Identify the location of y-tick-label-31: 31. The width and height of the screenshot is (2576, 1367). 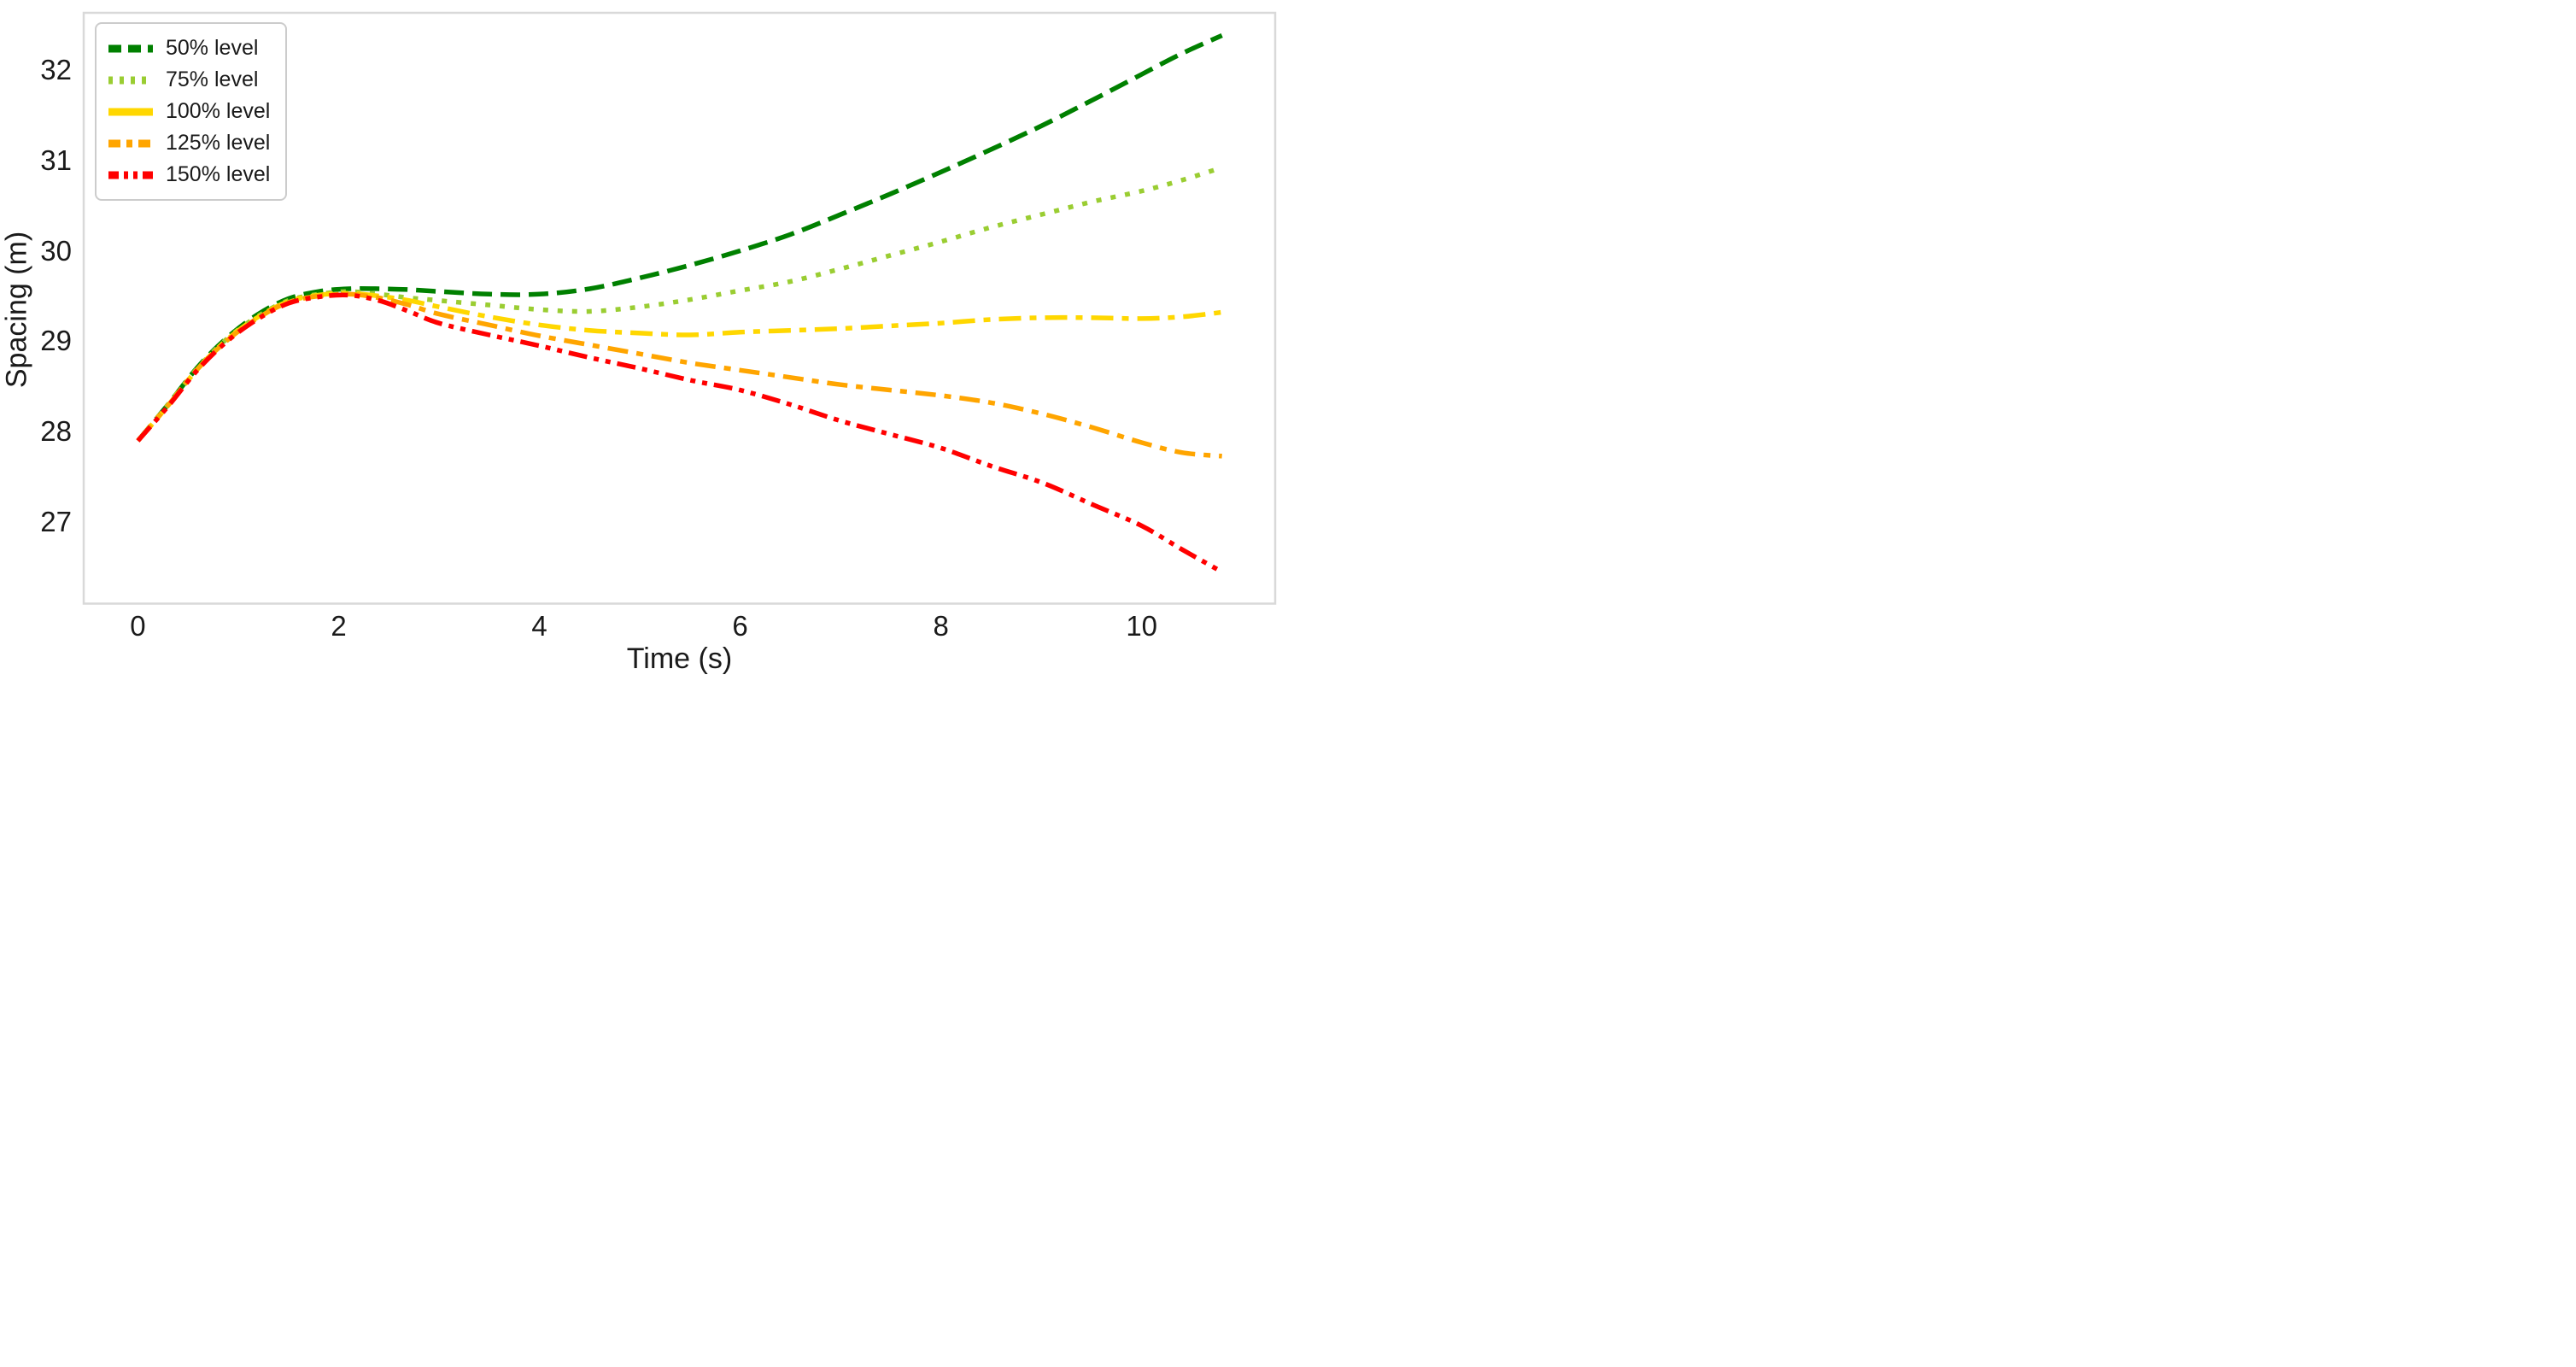
(56, 160).